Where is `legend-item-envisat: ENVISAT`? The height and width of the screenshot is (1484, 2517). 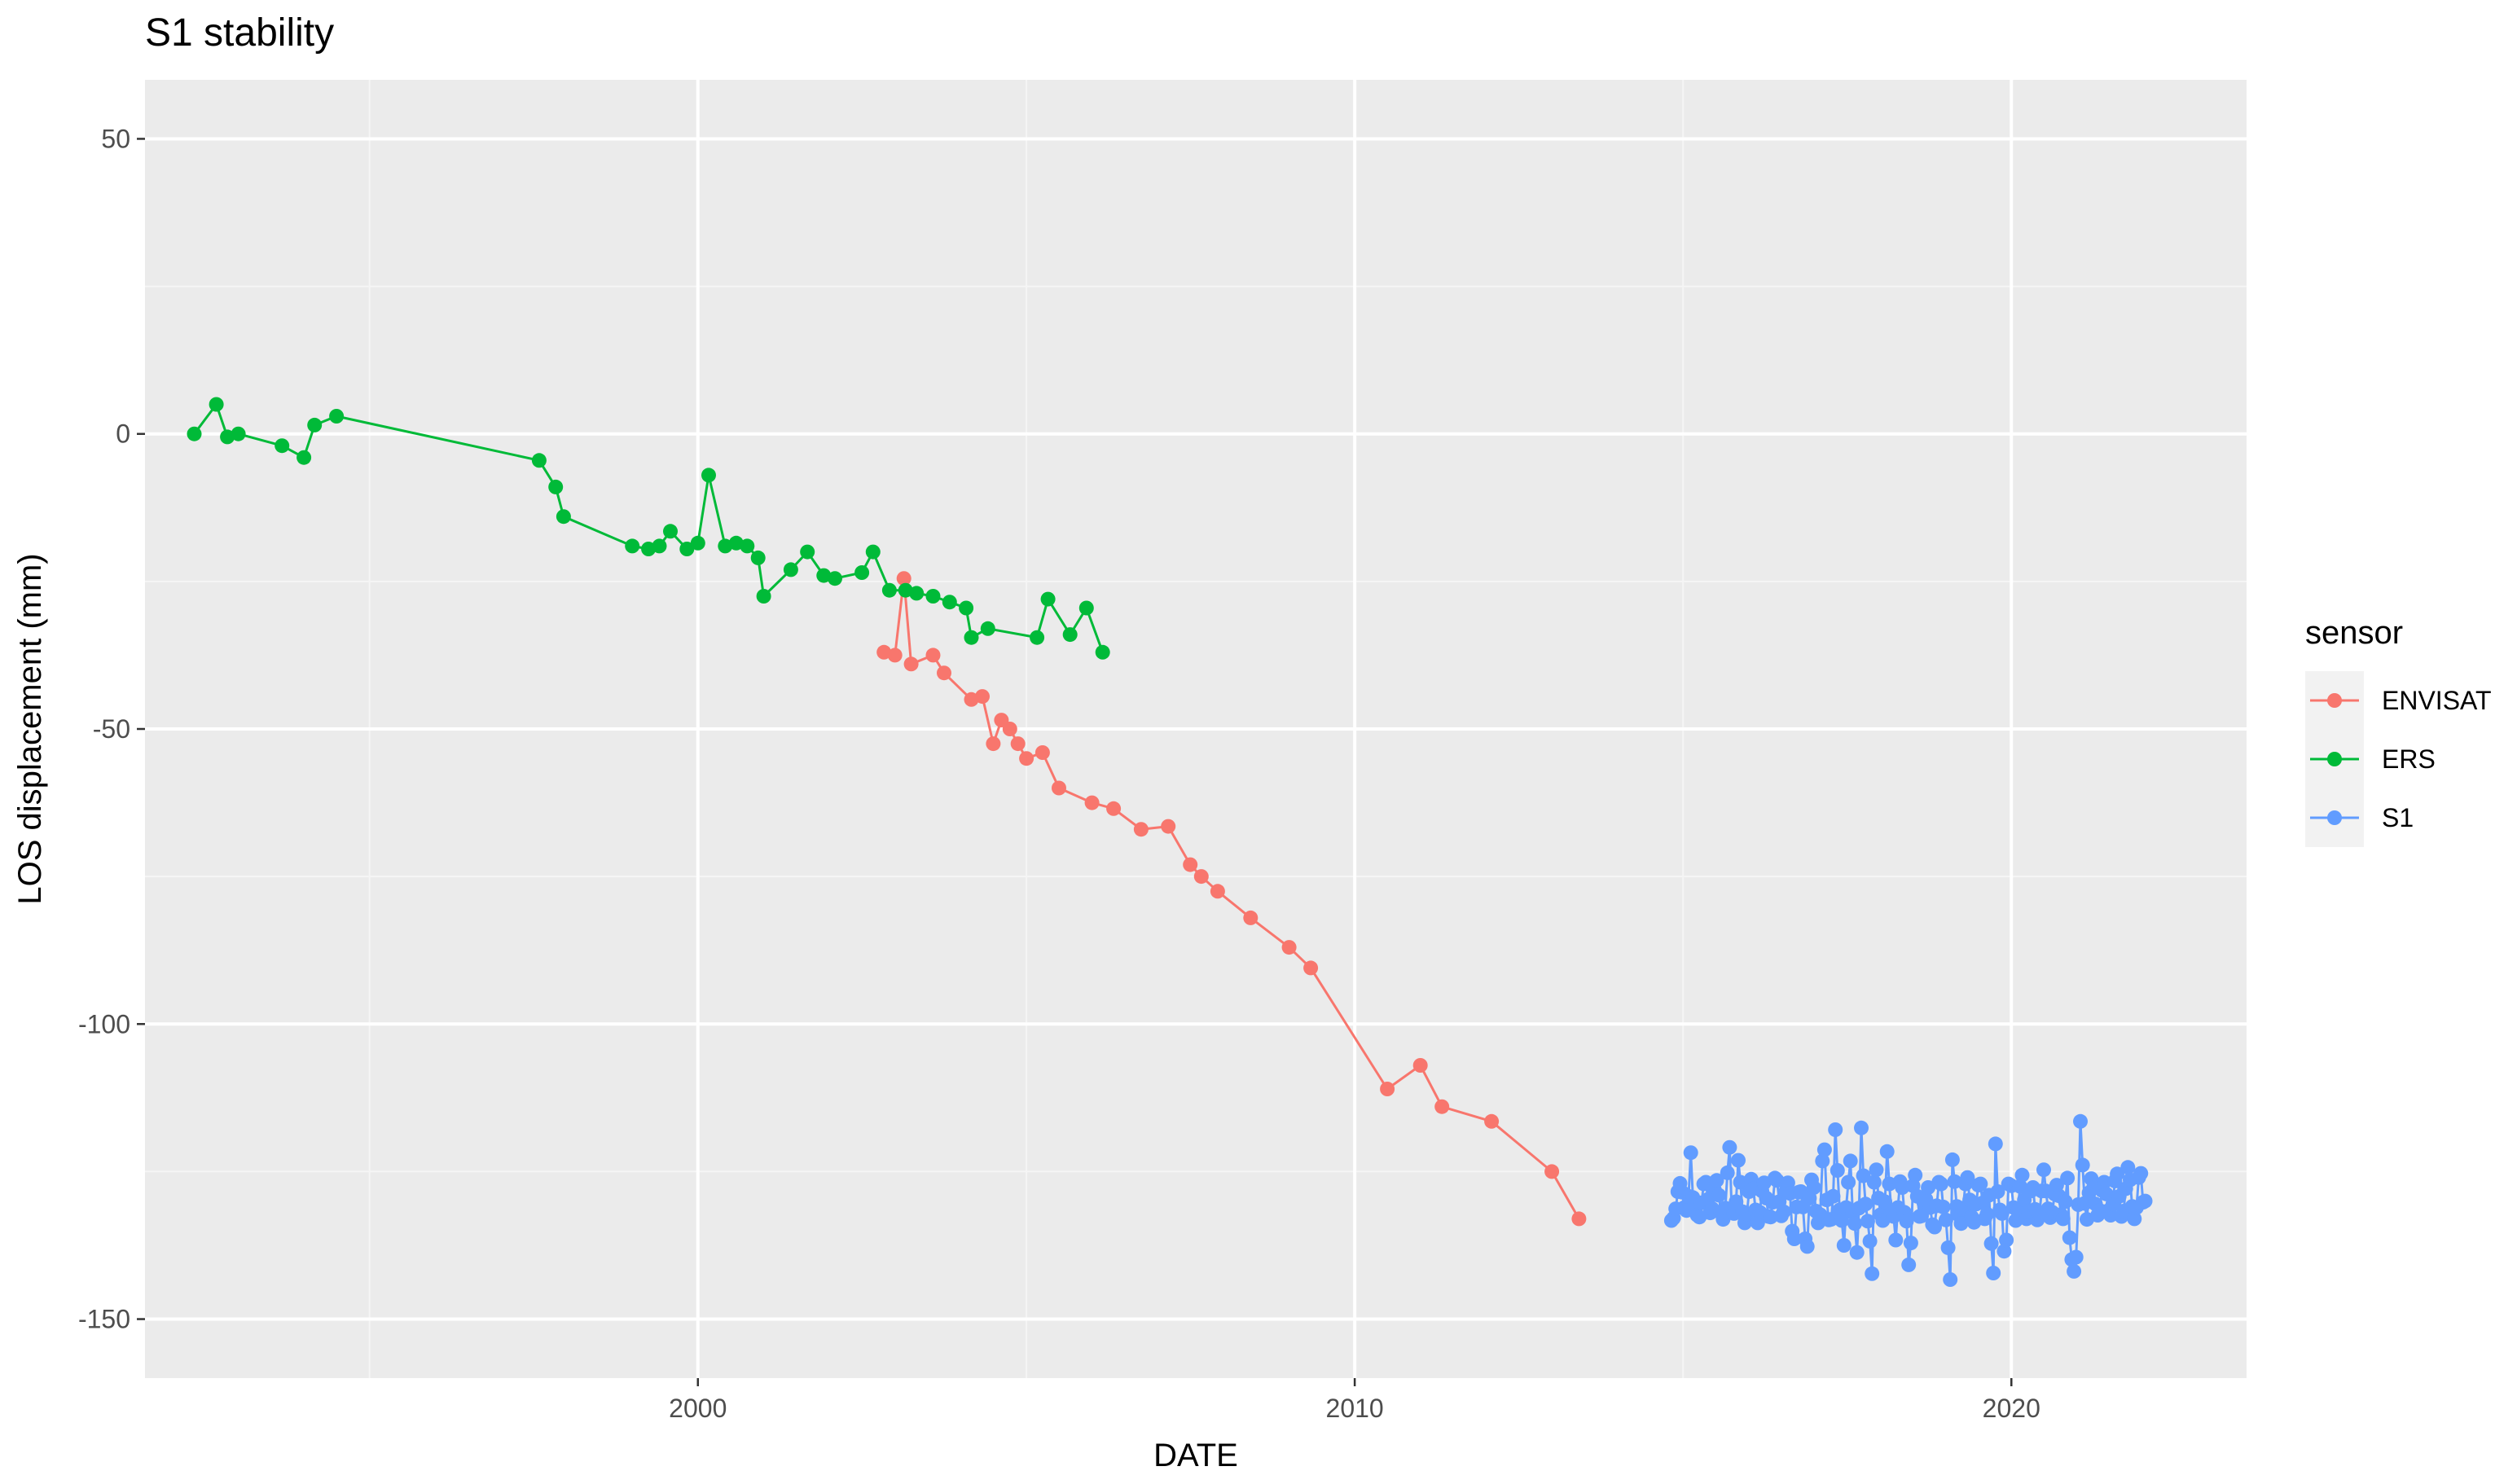
legend-item-envisat: ENVISAT is located at coordinates (2398, 700).